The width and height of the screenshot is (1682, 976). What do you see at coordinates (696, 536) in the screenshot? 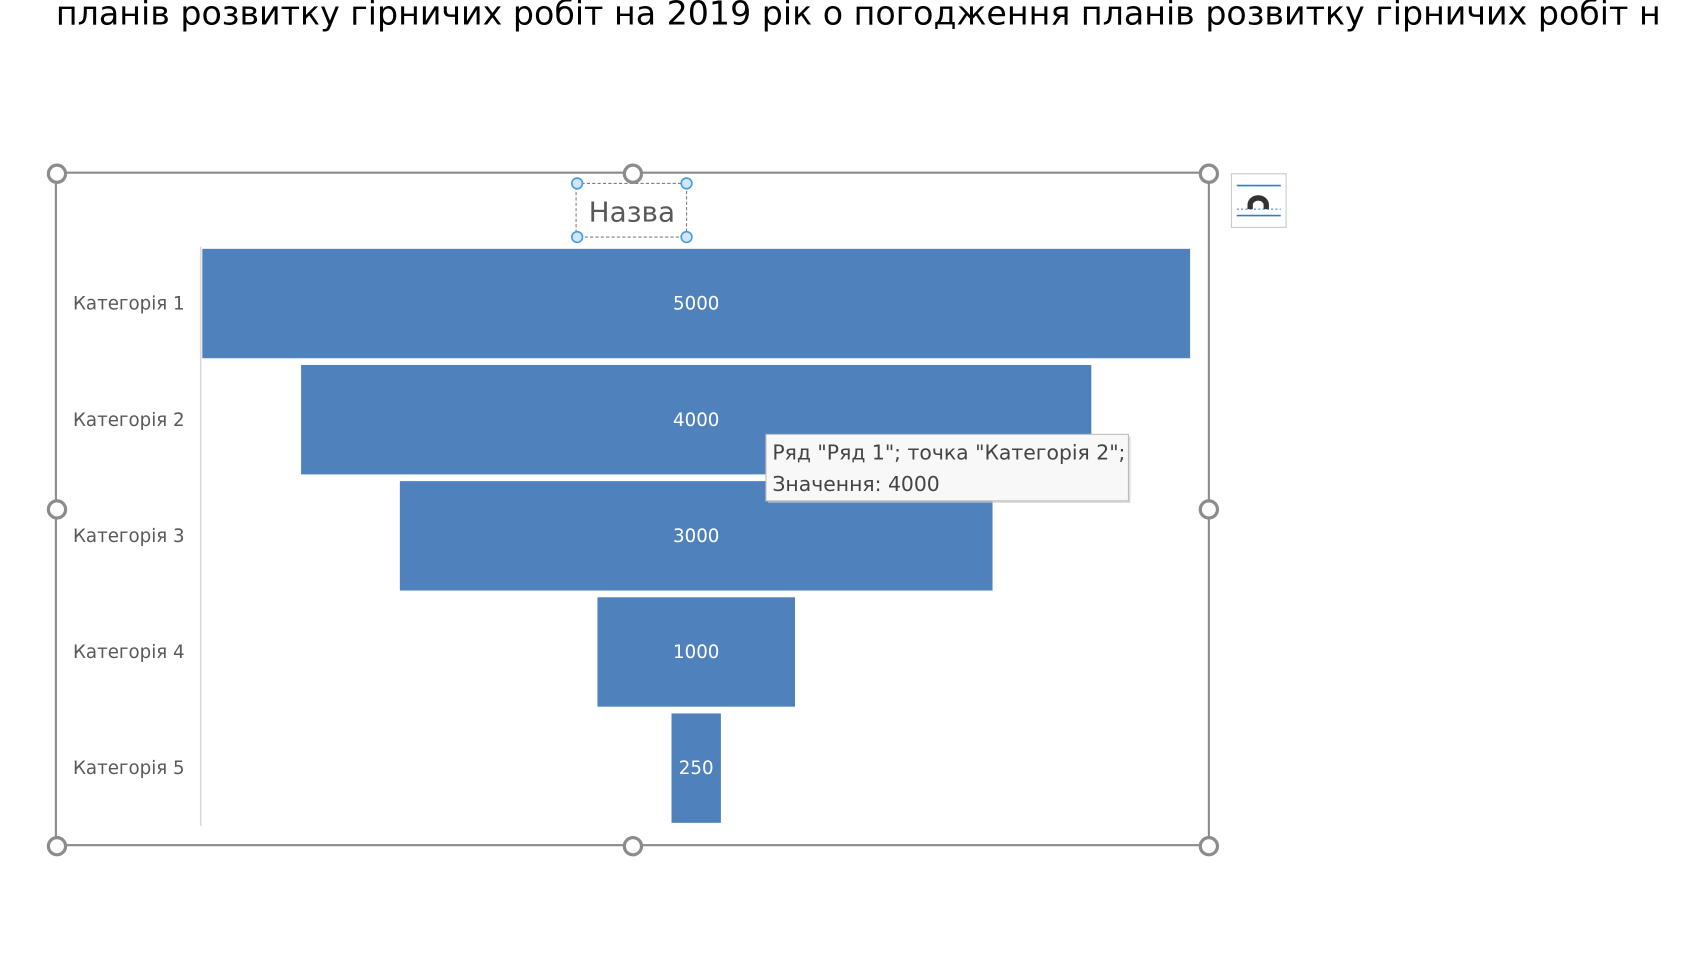
I see `data-label: 3000` at bounding box center [696, 536].